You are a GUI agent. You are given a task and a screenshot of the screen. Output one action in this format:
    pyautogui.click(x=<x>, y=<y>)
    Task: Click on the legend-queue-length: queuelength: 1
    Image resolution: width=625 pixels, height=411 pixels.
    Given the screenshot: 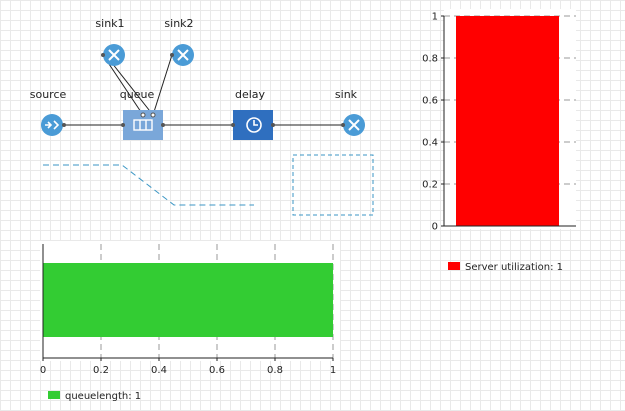 What is the action you would take?
    pyautogui.click(x=94, y=396)
    